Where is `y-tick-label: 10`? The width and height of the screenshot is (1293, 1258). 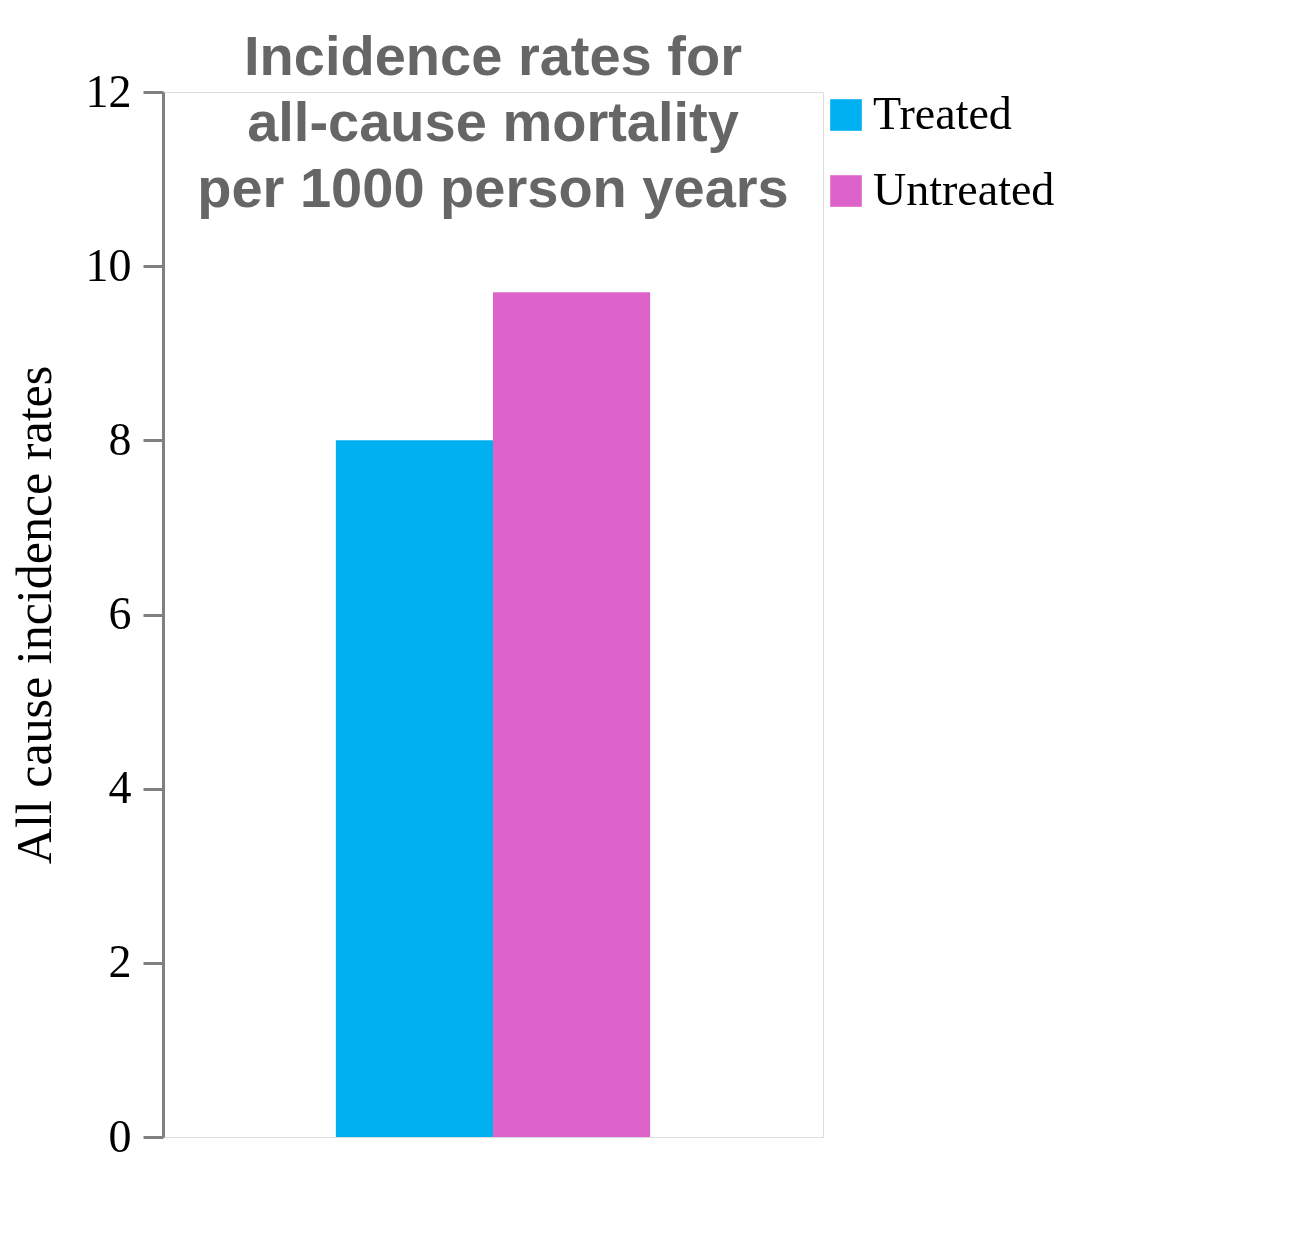
y-tick-label: 10 is located at coordinates (108, 265).